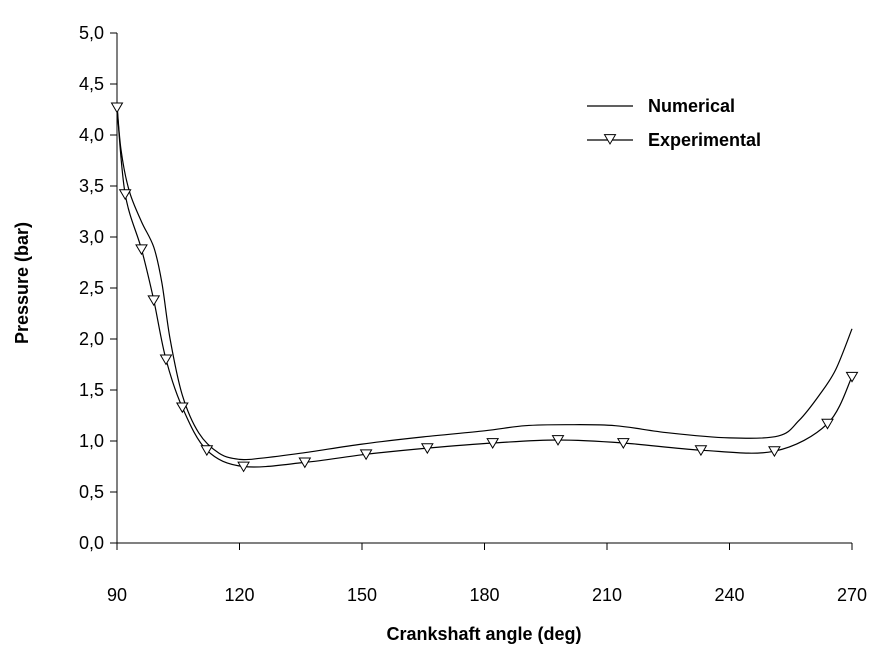  Describe the element at coordinates (91, 84) in the screenshot. I see `y-tick-label: 4,5` at that location.